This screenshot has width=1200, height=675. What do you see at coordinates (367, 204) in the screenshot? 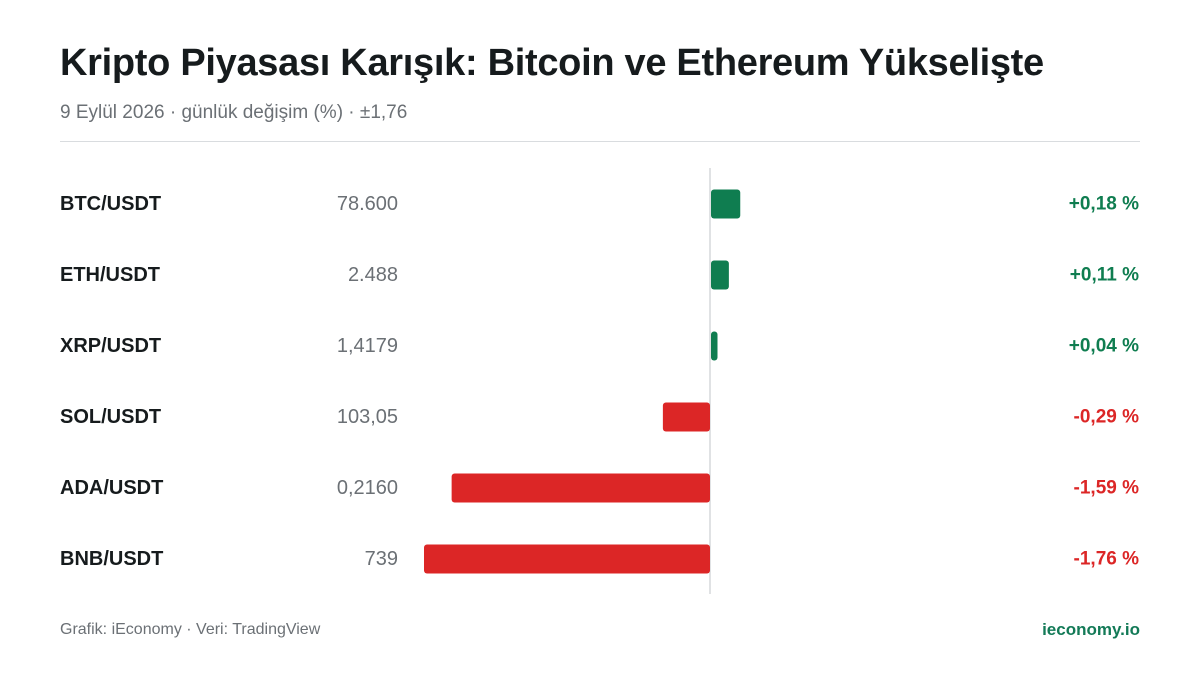
I see `price-label: 78.600` at bounding box center [367, 204].